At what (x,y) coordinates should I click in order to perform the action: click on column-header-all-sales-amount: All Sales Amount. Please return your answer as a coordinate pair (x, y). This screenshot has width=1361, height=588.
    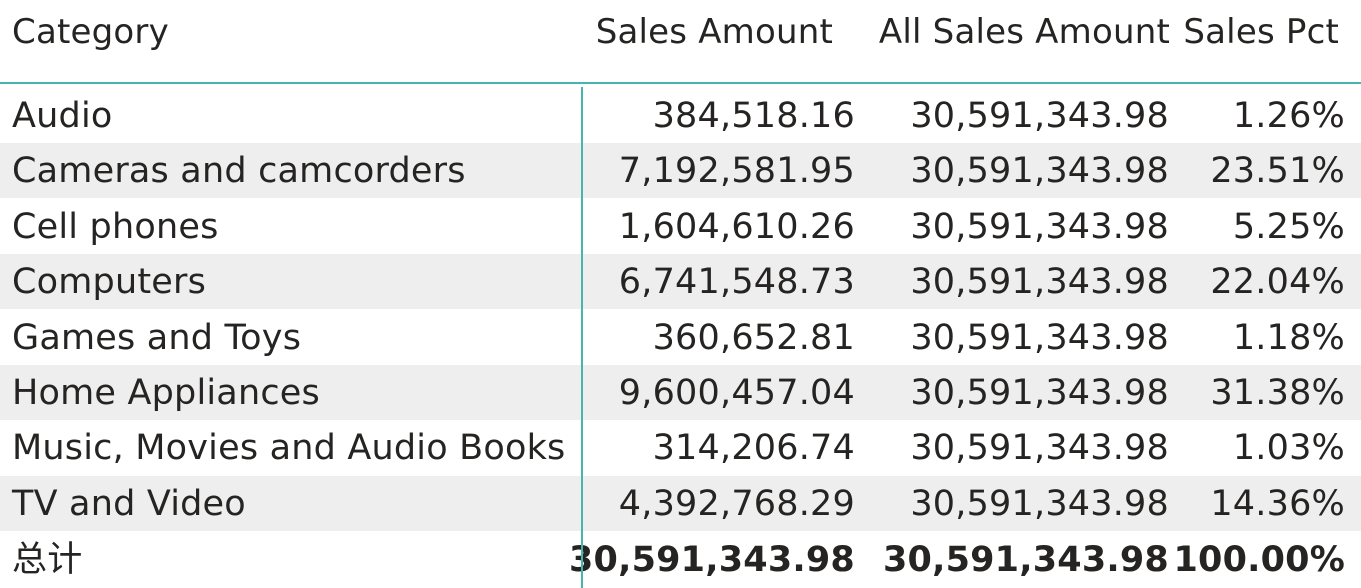
    Looking at the image, I should click on (1024, 32).